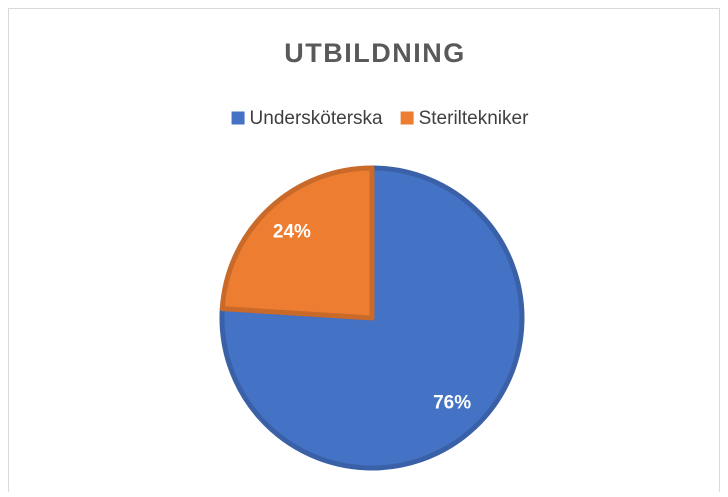 The image size is (728, 497). What do you see at coordinates (474, 118) in the screenshot?
I see `legend-label: Steriltekniker` at bounding box center [474, 118].